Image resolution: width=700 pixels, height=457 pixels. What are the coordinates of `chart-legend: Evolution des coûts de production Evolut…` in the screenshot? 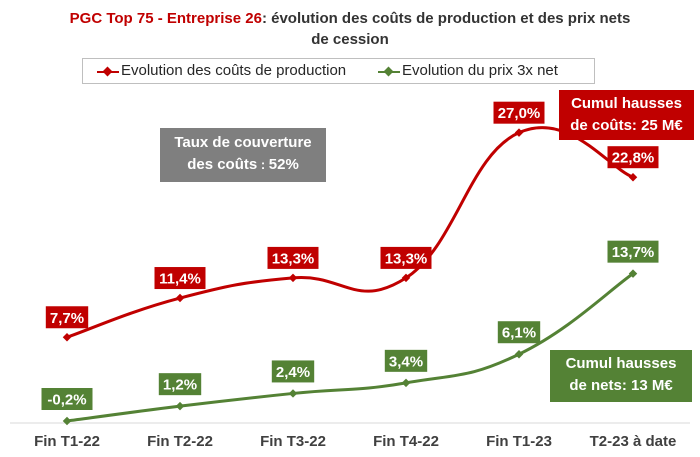 It's located at (338, 71).